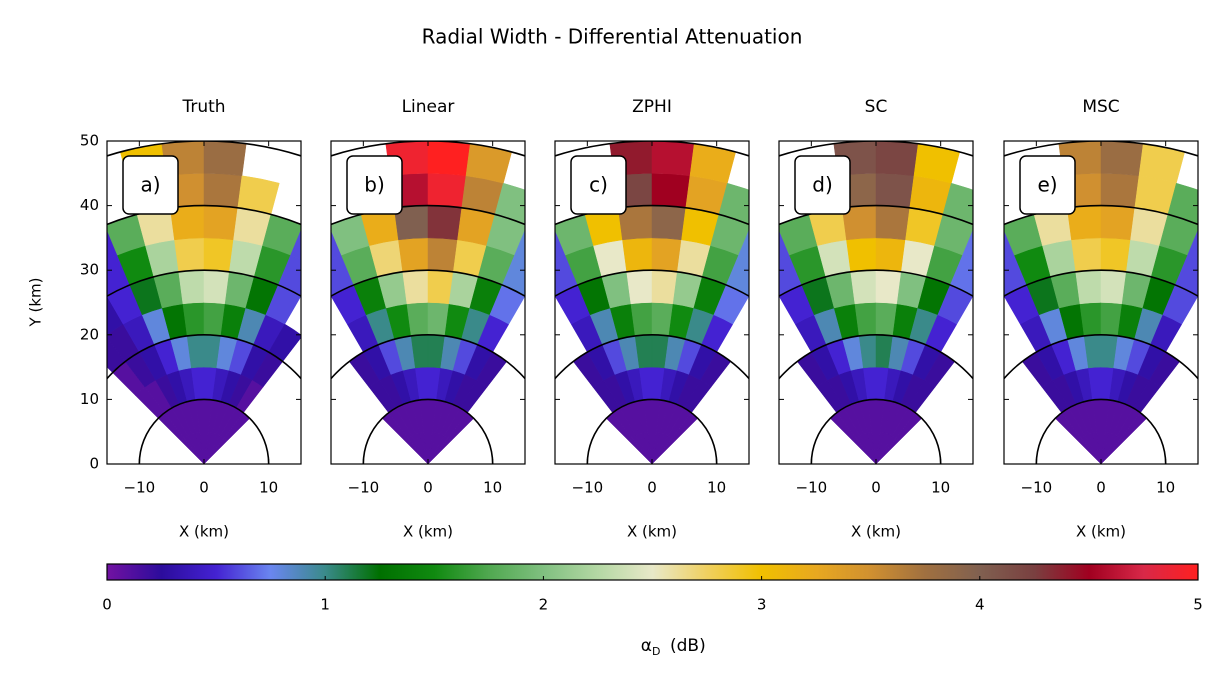  What do you see at coordinates (652, 572) in the screenshot?
I see `colorbar` at bounding box center [652, 572].